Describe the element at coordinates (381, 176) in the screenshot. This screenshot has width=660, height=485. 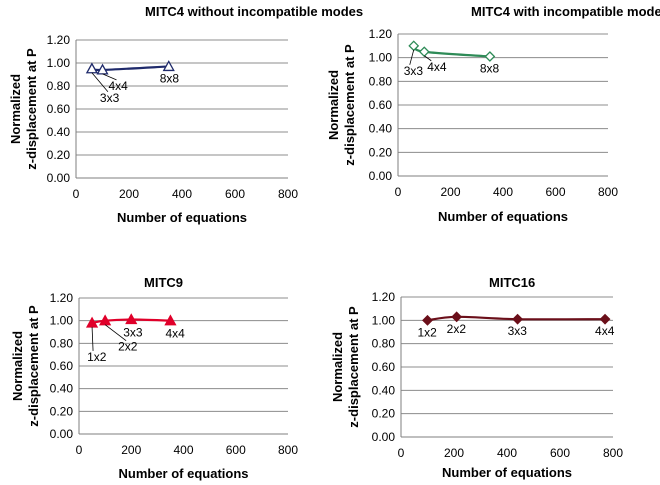
I see `y-tick-label-2-0: 0.00` at that location.